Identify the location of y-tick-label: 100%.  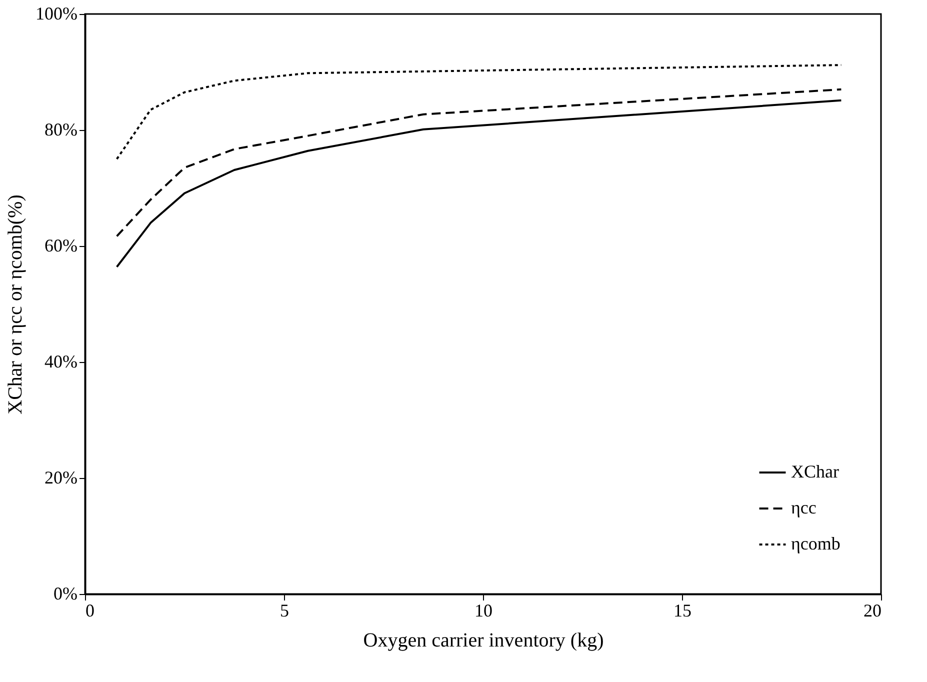
(57, 14).